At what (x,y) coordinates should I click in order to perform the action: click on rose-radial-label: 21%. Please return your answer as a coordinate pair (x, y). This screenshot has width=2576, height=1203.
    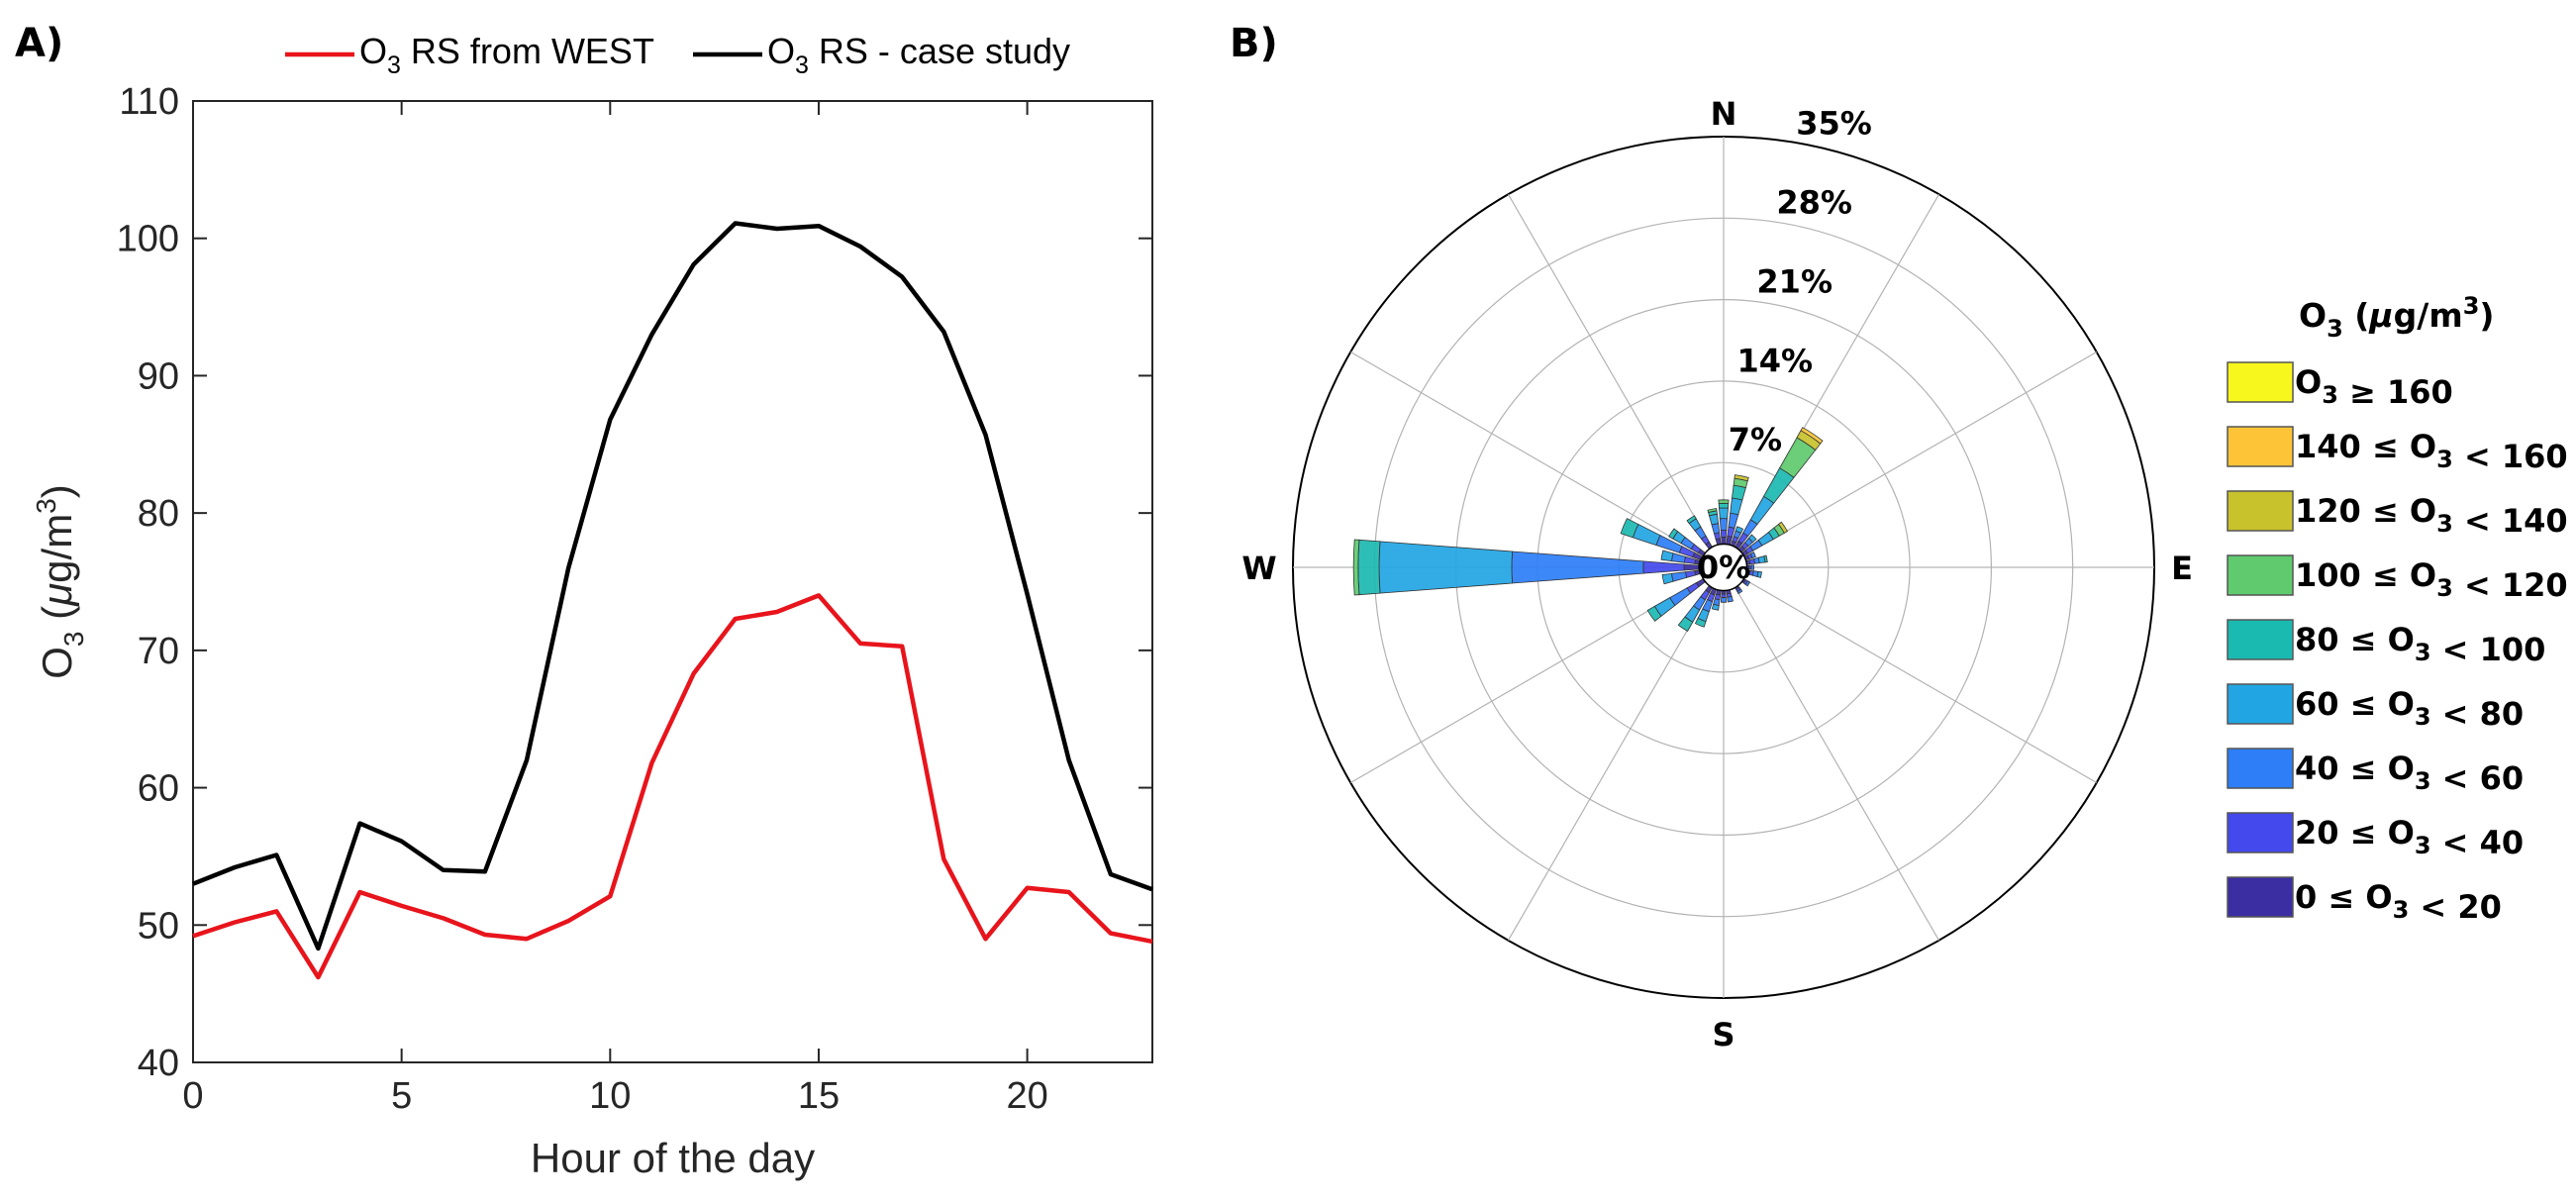
    Looking at the image, I should click on (1795, 281).